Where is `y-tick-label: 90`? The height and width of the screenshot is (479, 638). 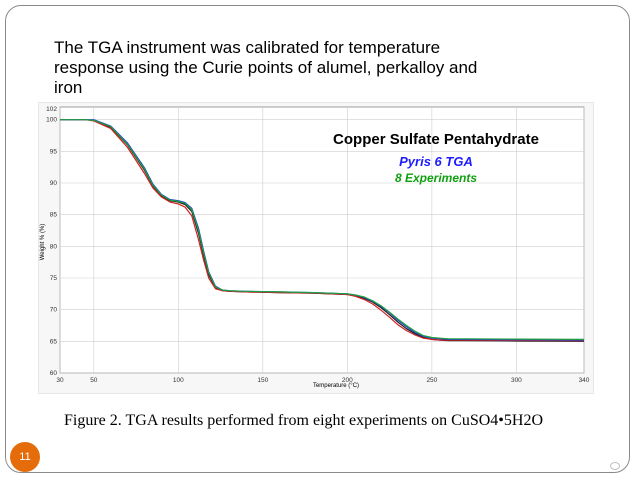 y-tick-label: 90 is located at coordinates (54, 183).